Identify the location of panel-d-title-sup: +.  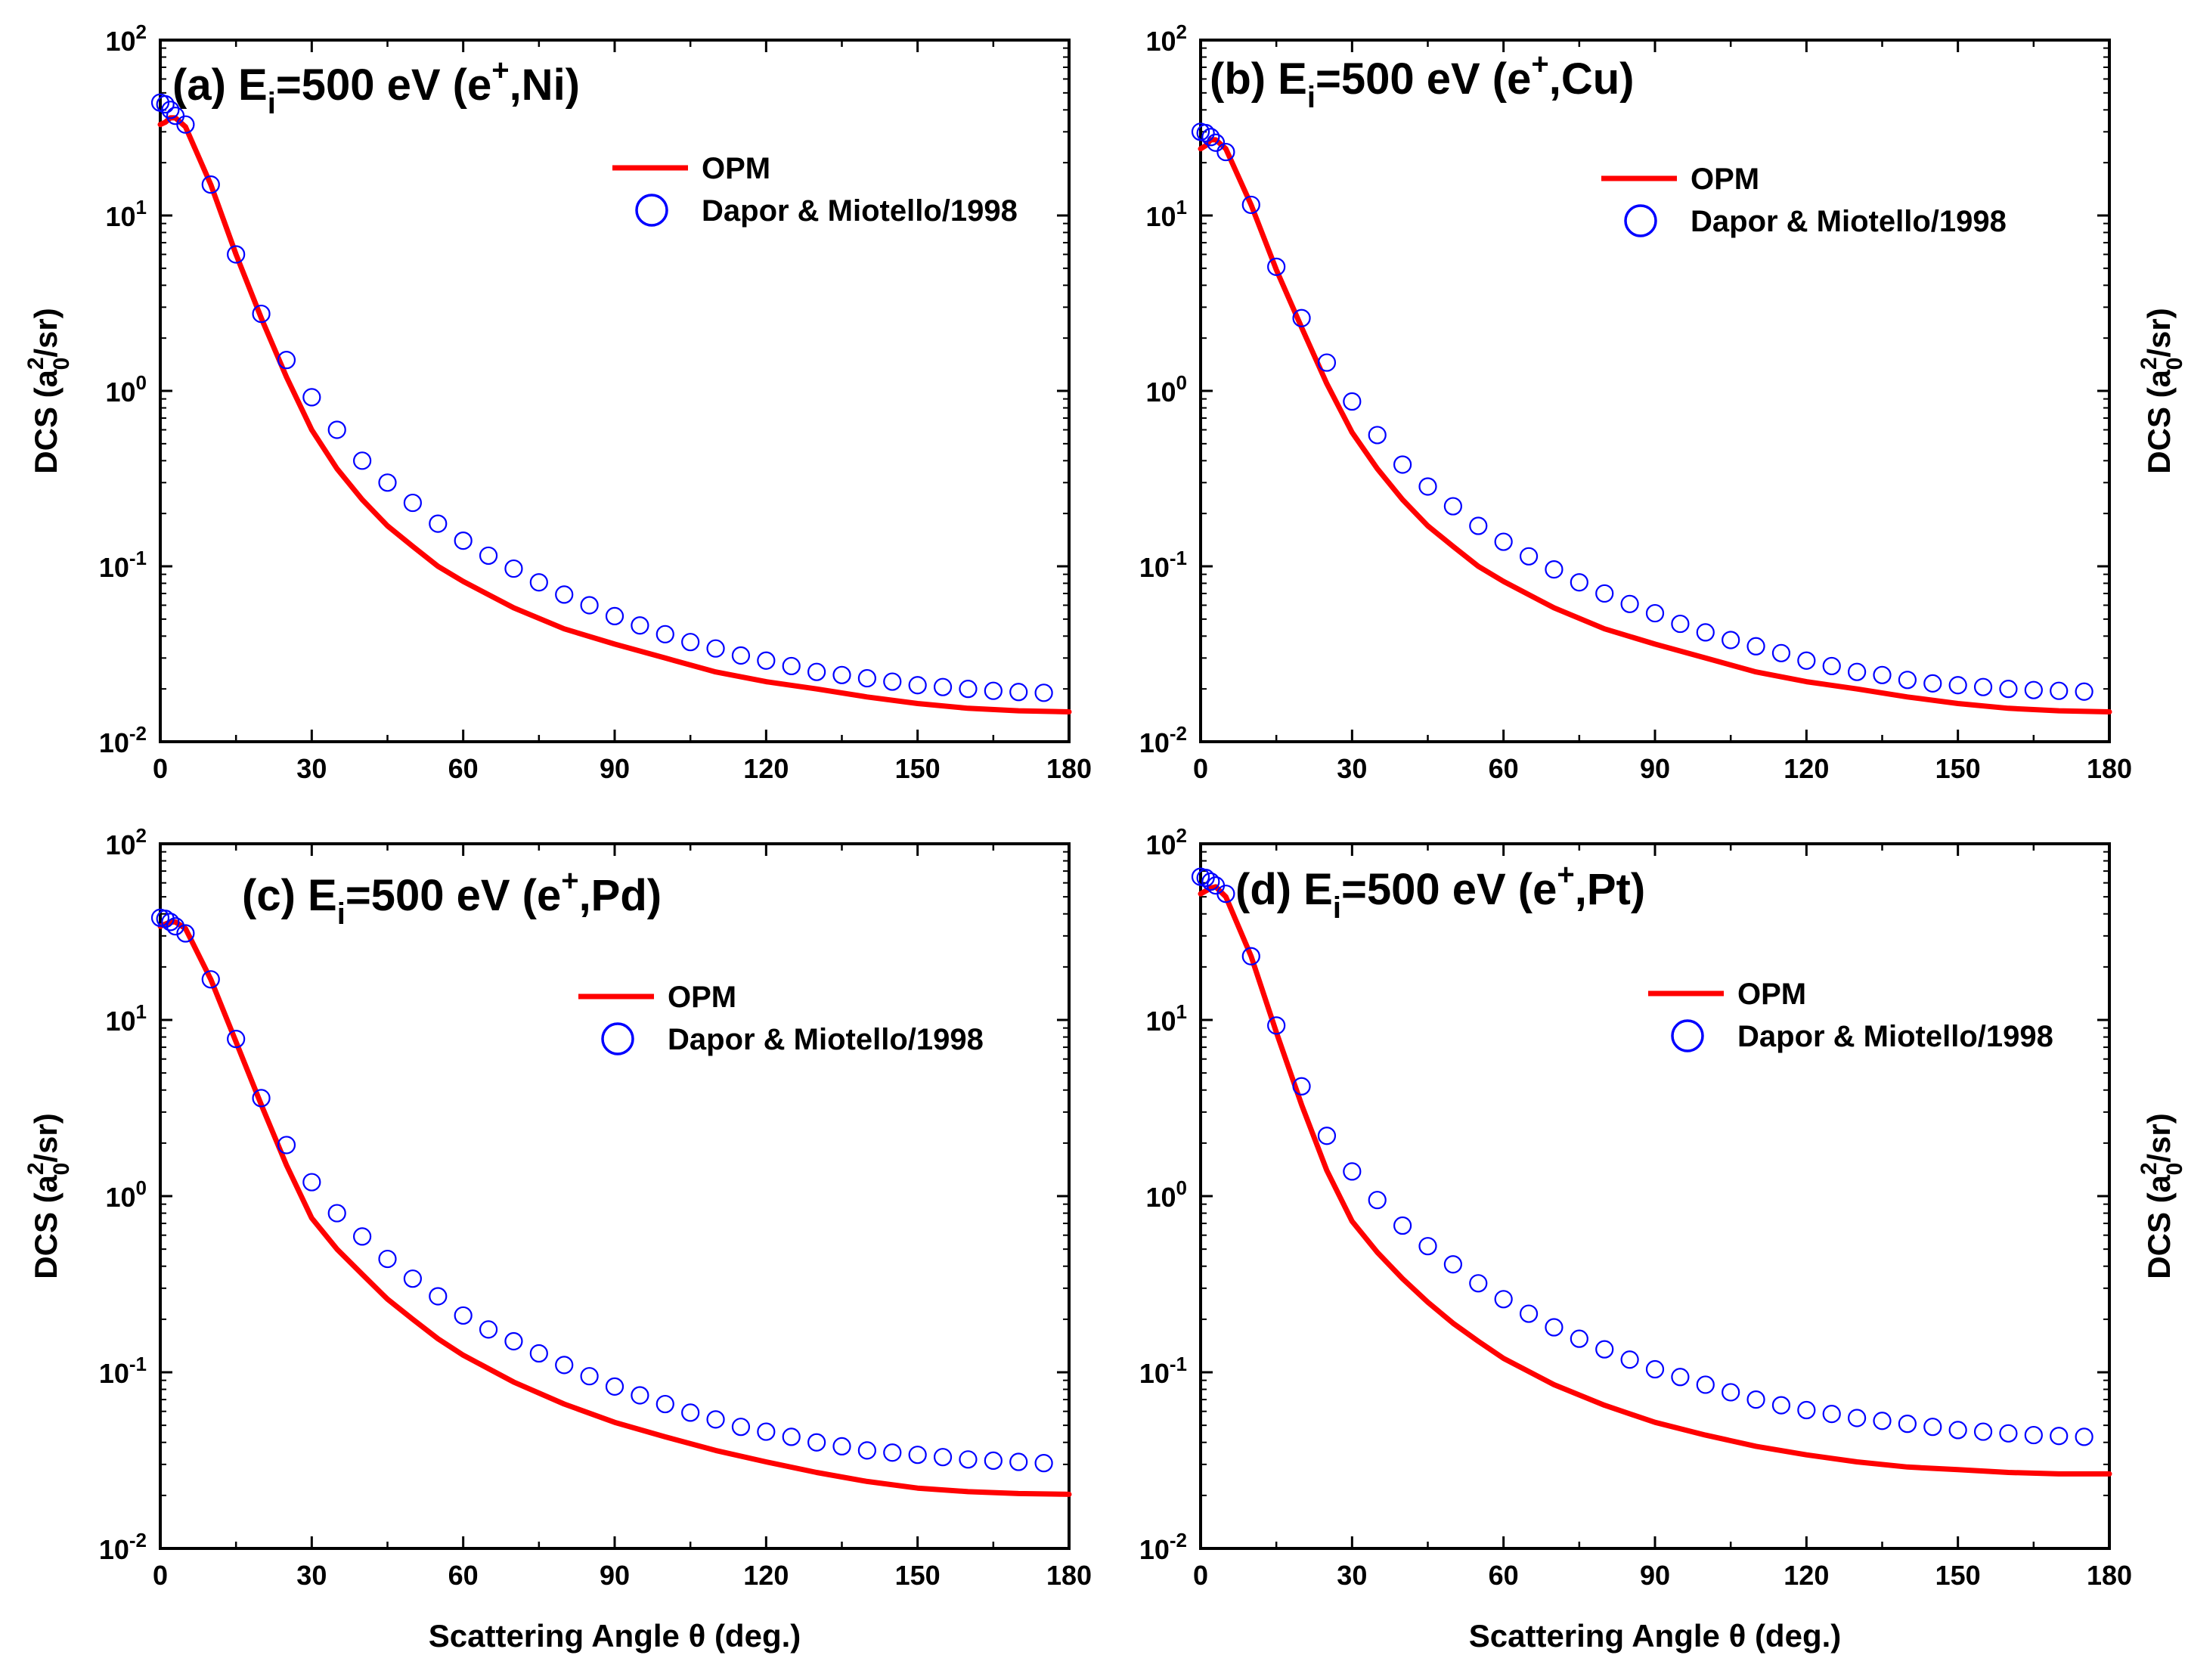
(1565, 874).